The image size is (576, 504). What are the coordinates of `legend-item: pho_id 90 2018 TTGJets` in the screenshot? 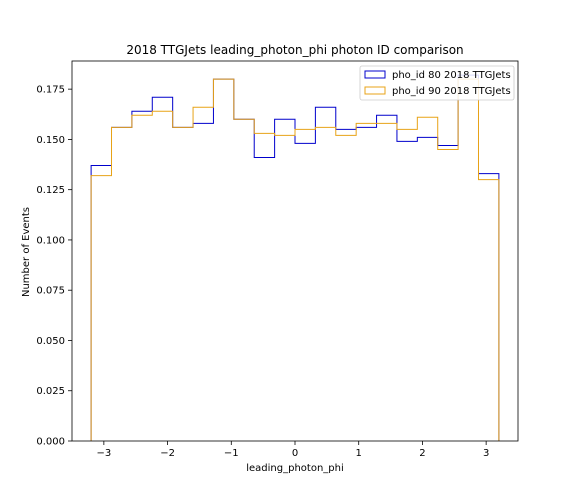 It's located at (437, 91).